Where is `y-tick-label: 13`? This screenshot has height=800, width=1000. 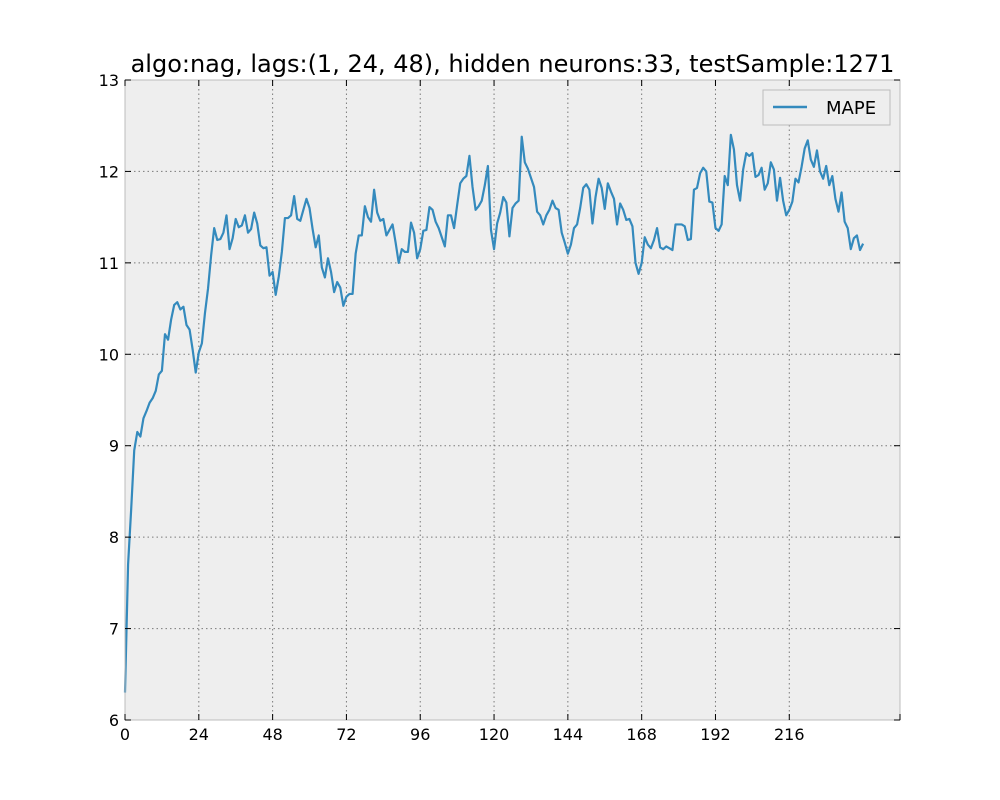
y-tick-label: 13 is located at coordinates (109, 80).